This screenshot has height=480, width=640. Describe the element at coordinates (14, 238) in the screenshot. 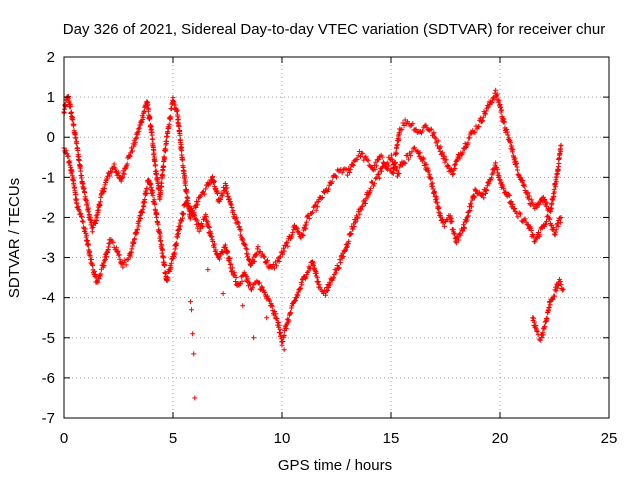

I see `y-axis-label: SDTVAR / TECUs` at that location.